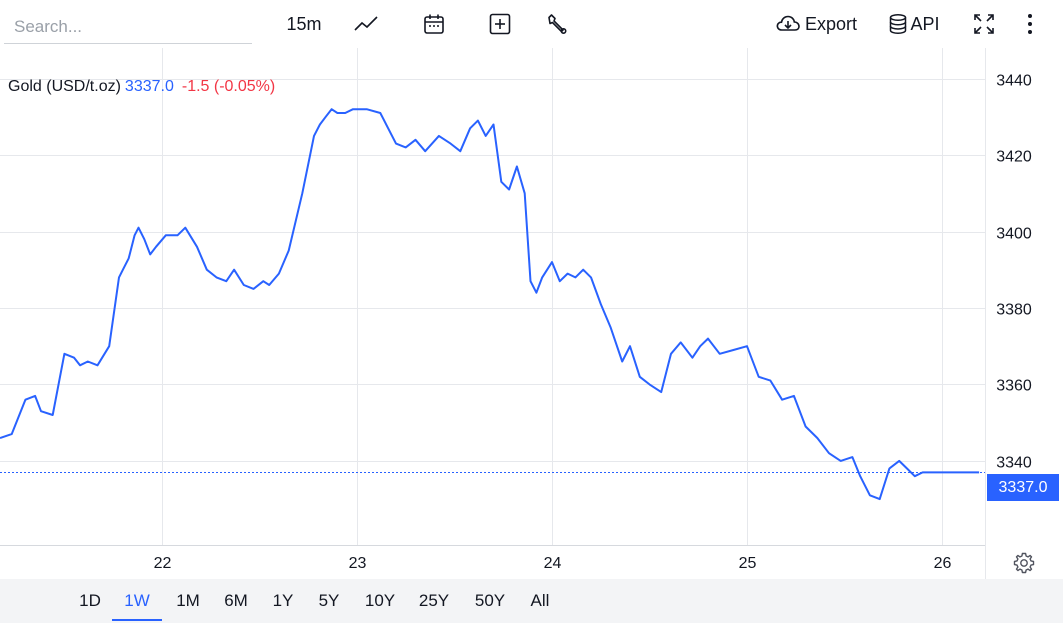  I want to click on price-axis: 3340 3360 3380 3400 3420 3440, so click(1014, 272).